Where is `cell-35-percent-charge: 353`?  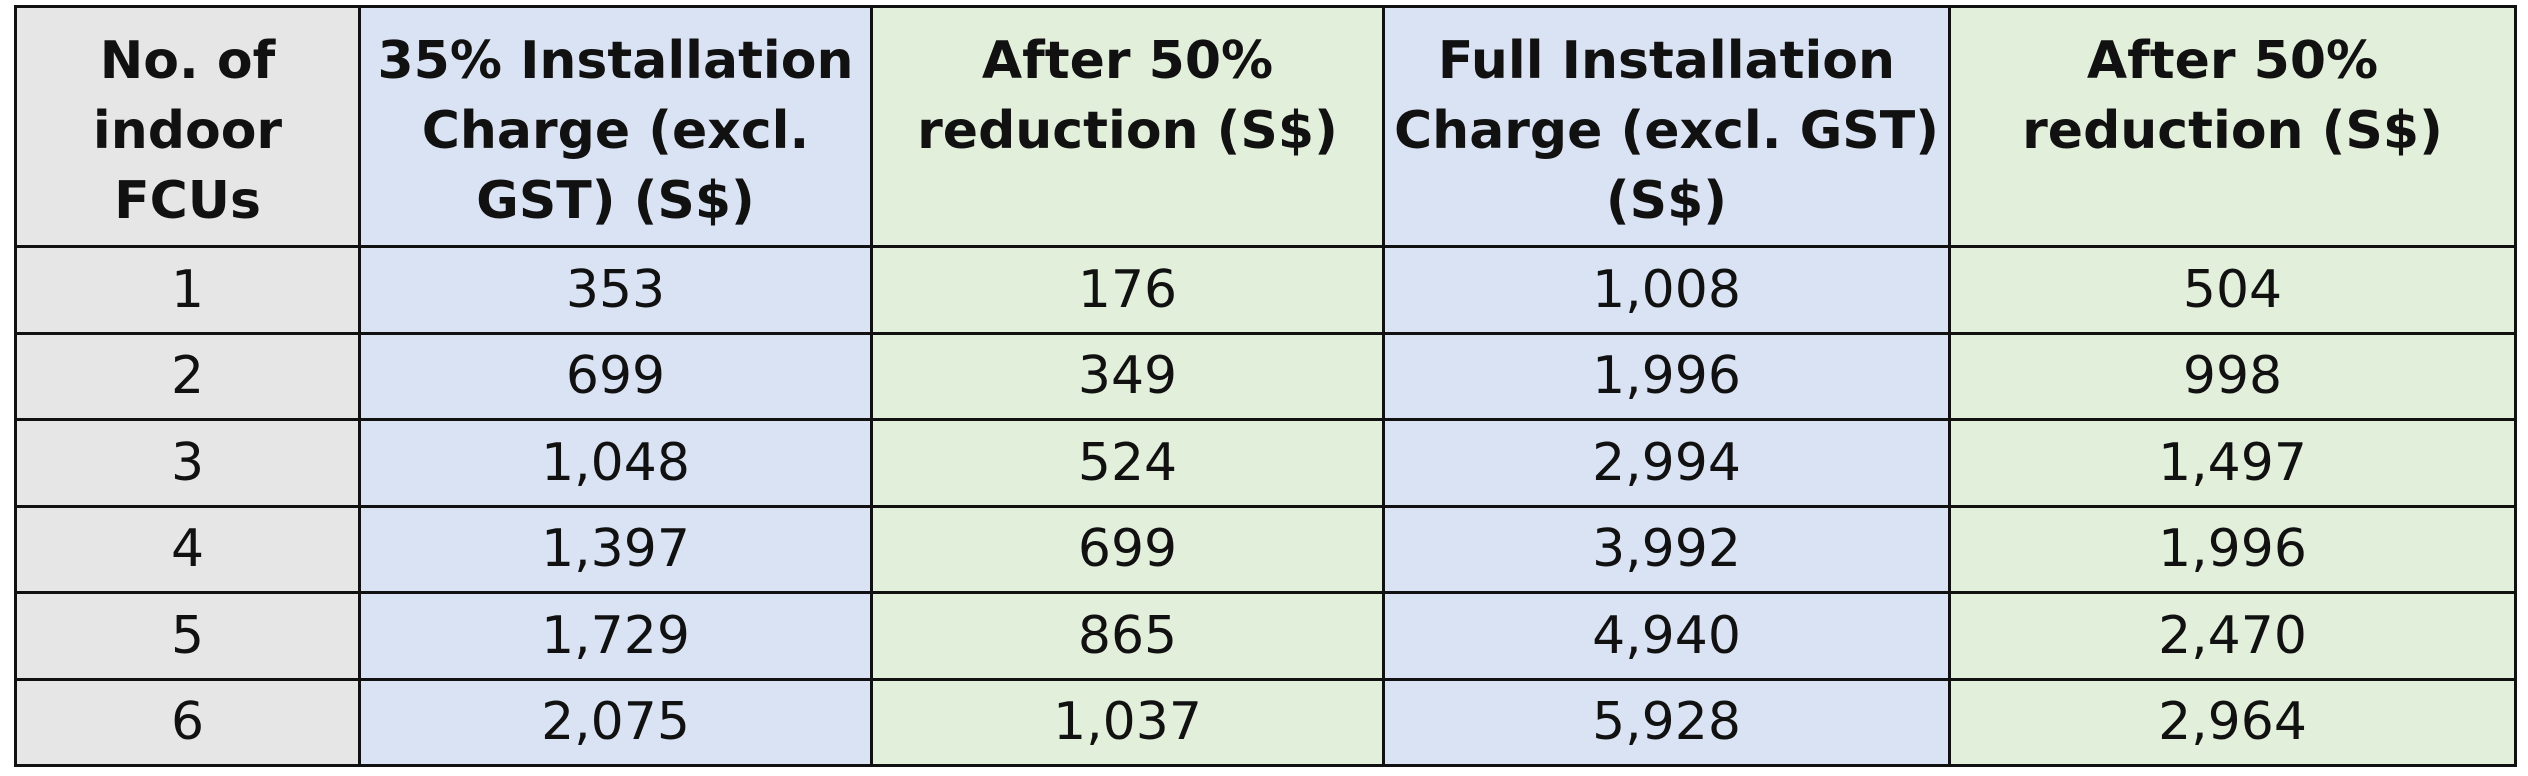 cell-35-percent-charge: 353 is located at coordinates (615, 290).